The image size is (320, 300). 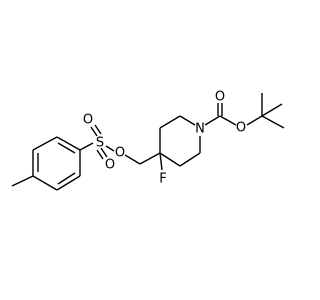 What do you see at coordinates (162, 179) in the screenshot?
I see `atom-label: F` at bounding box center [162, 179].